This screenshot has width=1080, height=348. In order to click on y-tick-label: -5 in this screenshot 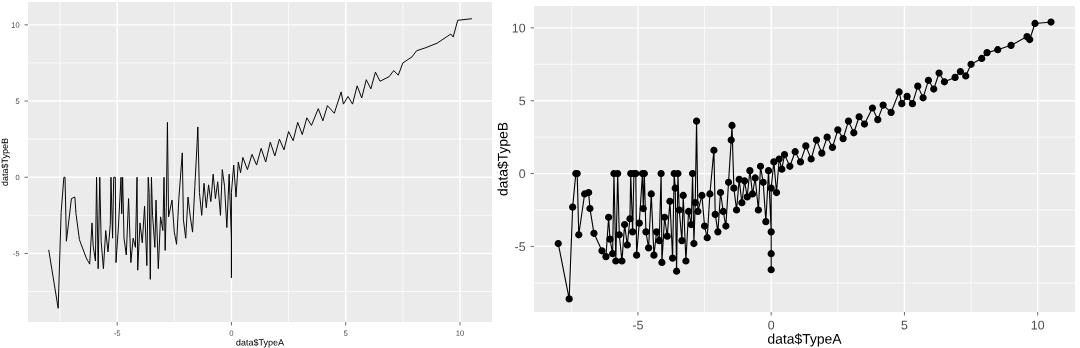, I will do `click(520, 247)`.